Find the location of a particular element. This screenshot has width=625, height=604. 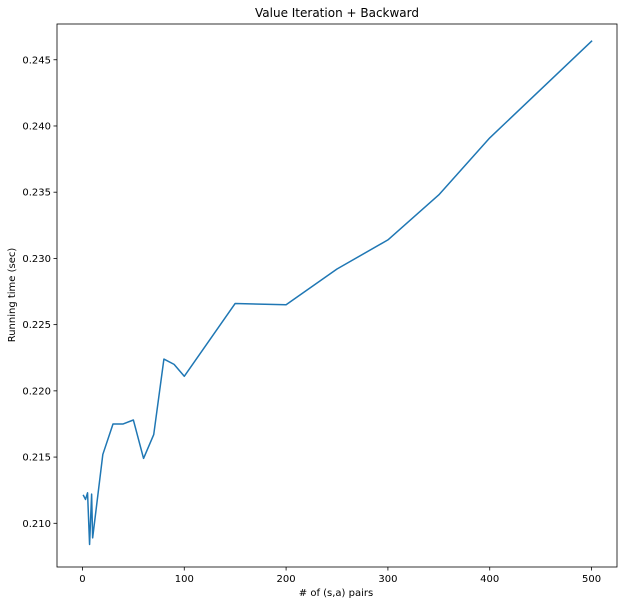

y-tick-label: 0.210 is located at coordinates (36, 524).